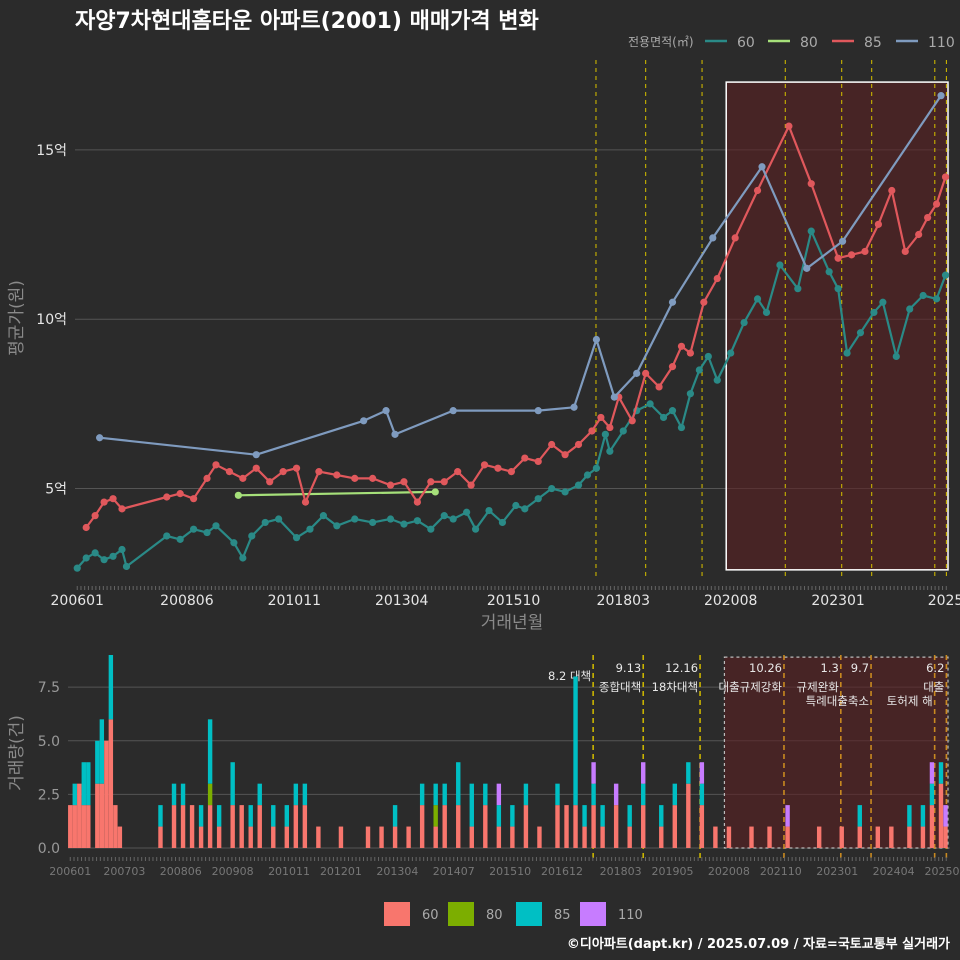  What do you see at coordinates (49, 742) in the screenshot?
I see `volume-y-tick-label: 5.0` at bounding box center [49, 742].